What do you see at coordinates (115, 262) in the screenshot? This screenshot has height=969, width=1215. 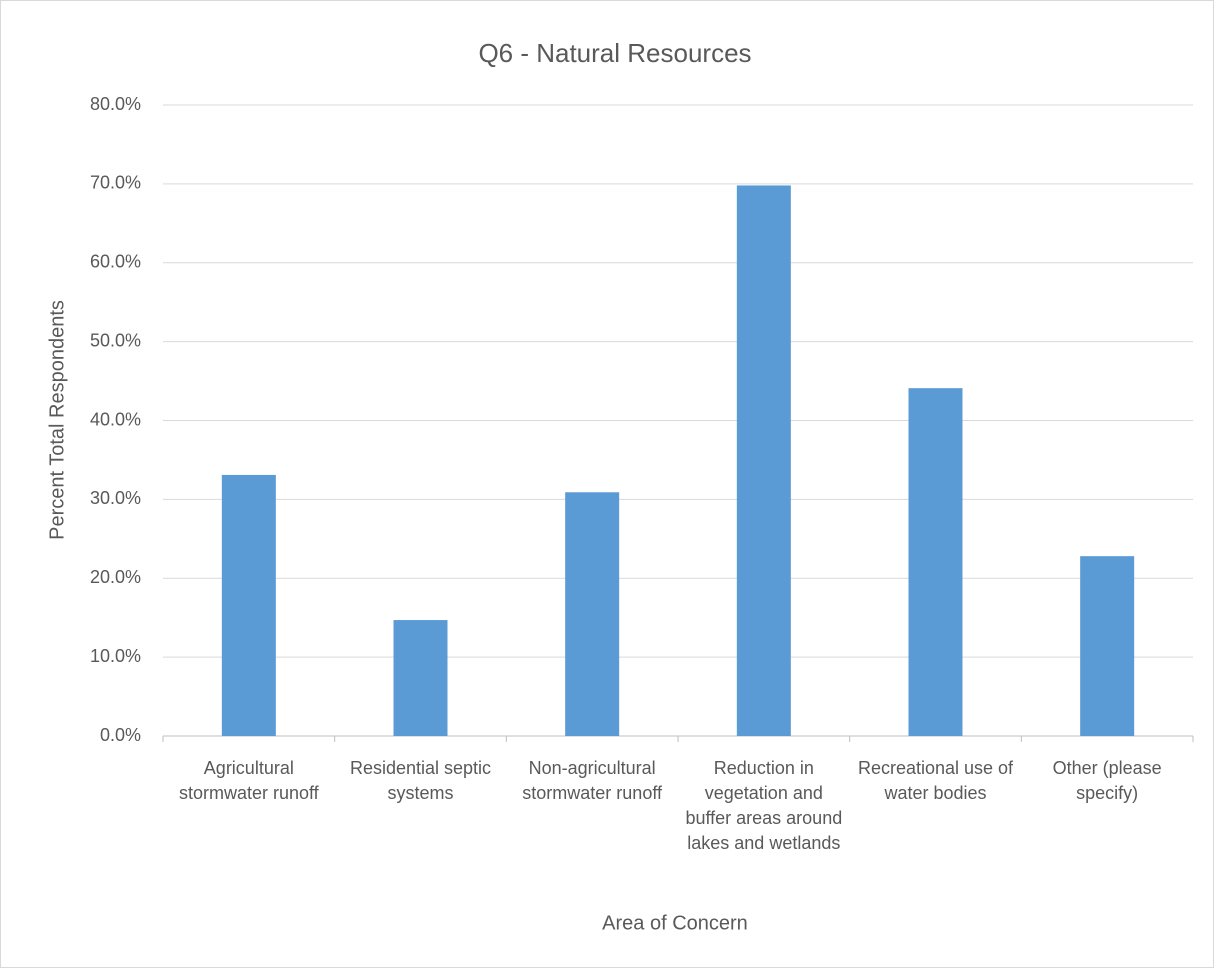 I see `y-tick-label: 60.0%` at bounding box center [115, 262].